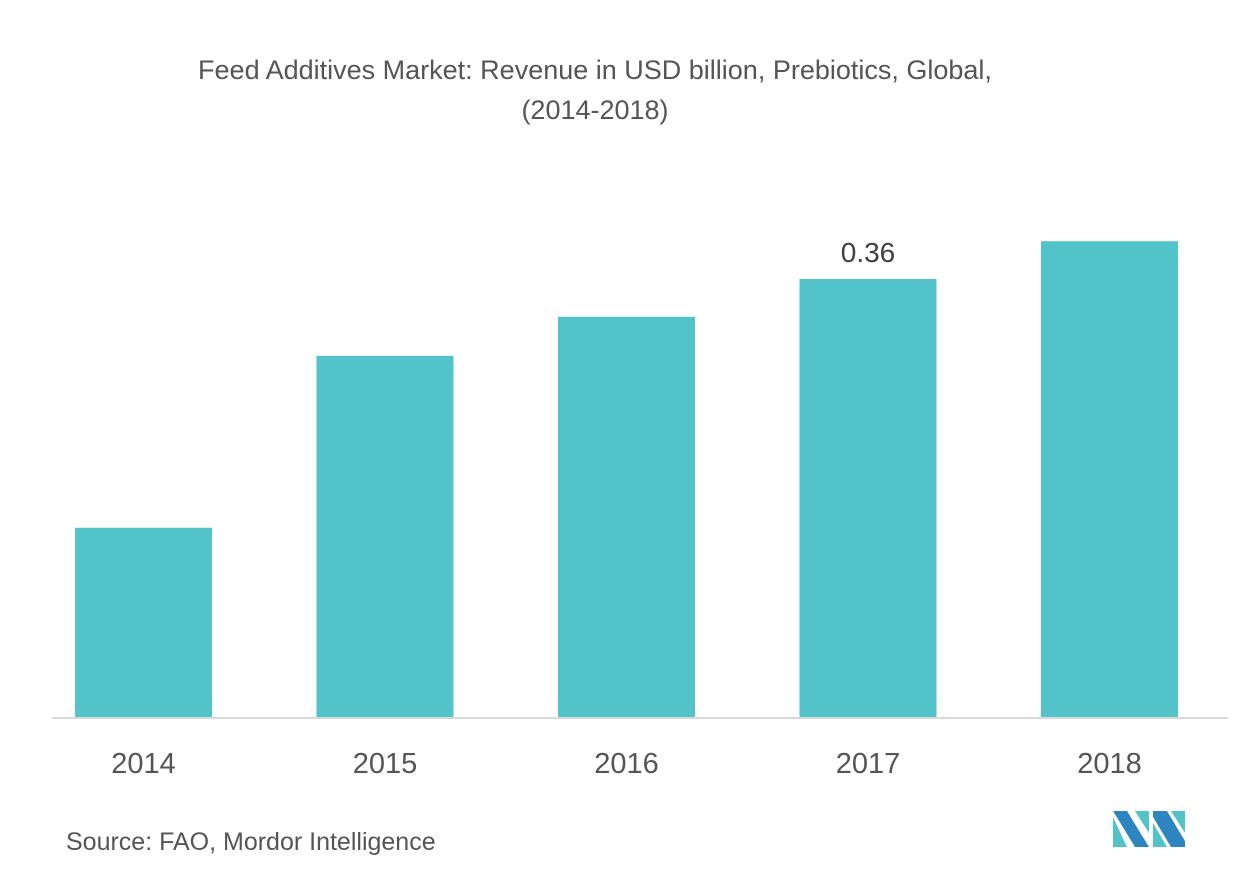  Describe the element at coordinates (1109, 764) in the screenshot. I see `x-tick-label-2018: 2018` at that location.